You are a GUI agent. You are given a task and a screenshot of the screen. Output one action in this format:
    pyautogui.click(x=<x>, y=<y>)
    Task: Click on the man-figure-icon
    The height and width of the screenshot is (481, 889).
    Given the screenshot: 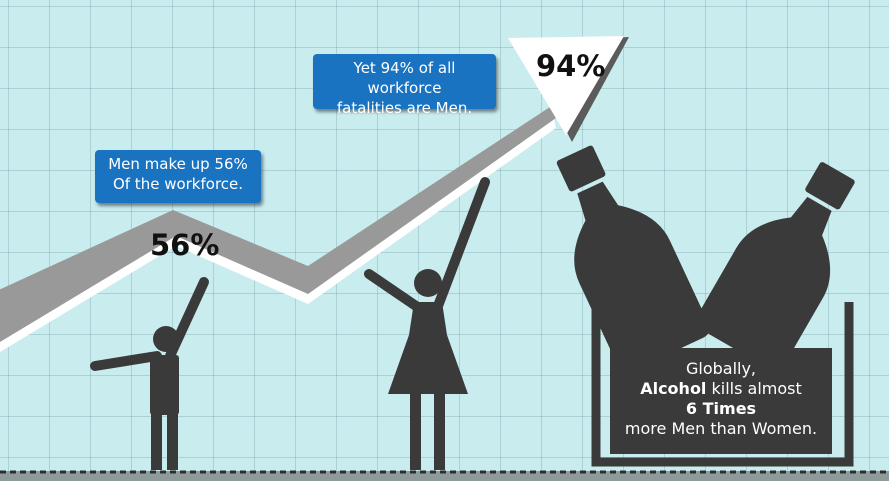 What is the action you would take?
    pyautogui.click(x=149, y=373)
    